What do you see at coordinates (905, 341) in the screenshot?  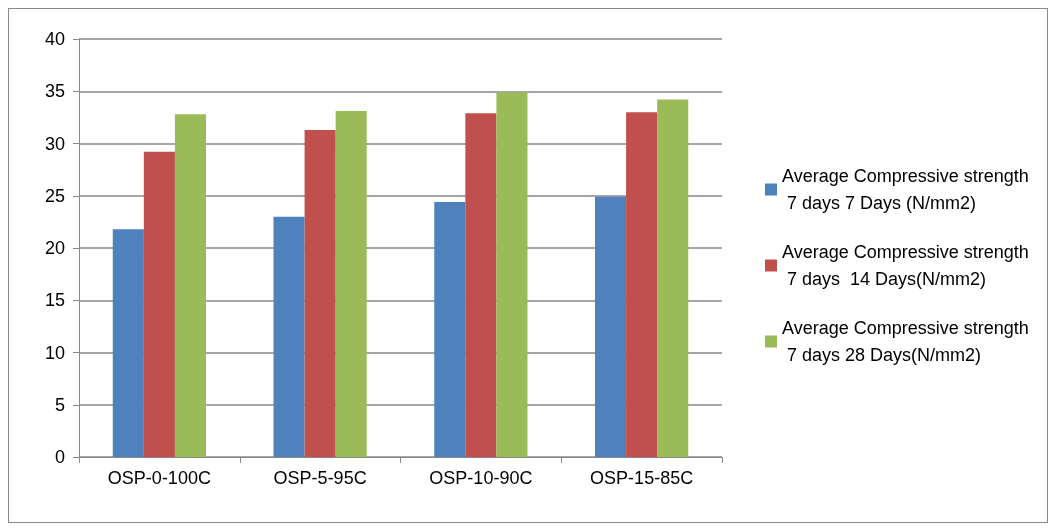 I see `legend-label: Average Compressive strength 7 days 28 Days(N/mm2)` at bounding box center [905, 341].